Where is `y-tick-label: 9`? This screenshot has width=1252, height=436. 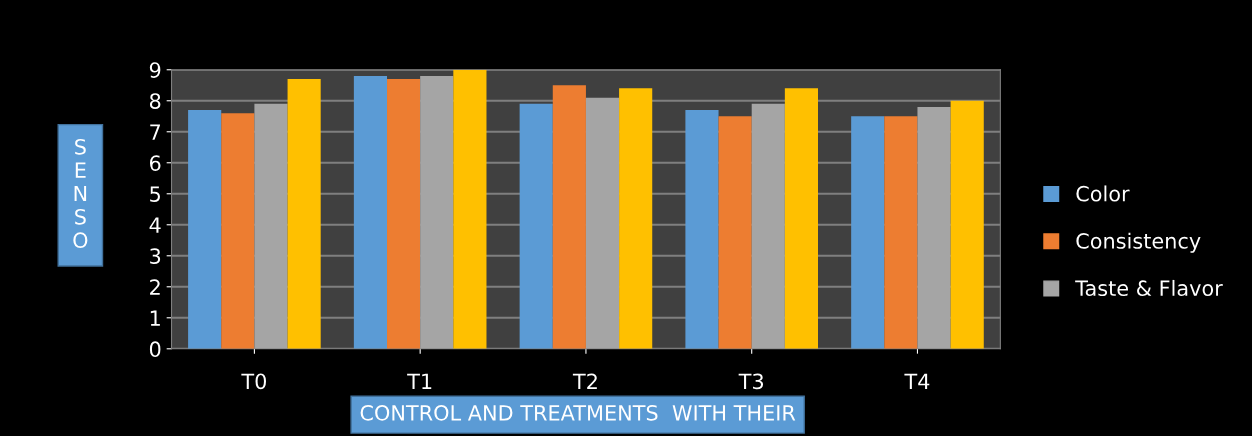
y-tick-label: 9 is located at coordinates (155, 70).